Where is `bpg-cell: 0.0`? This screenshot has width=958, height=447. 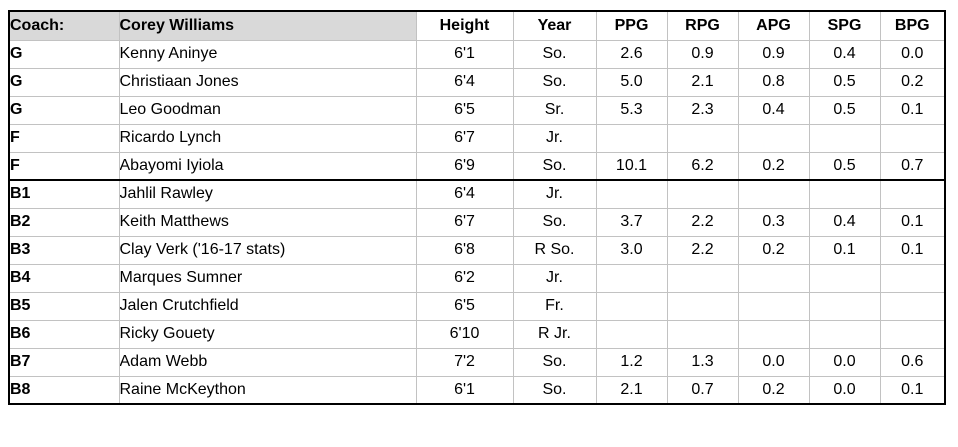
bpg-cell: 0.0 is located at coordinates (912, 54).